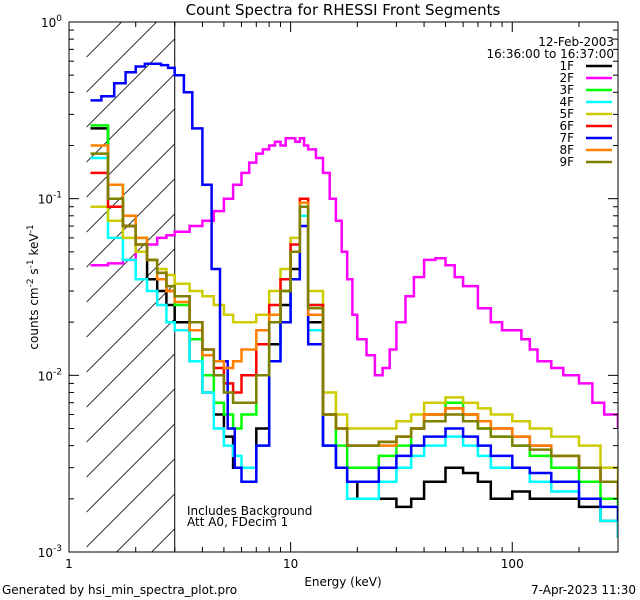 This screenshot has height=600, width=640. What do you see at coordinates (50, 552) in the screenshot?
I see `y-tick-label: 10⁻³` at bounding box center [50, 552].